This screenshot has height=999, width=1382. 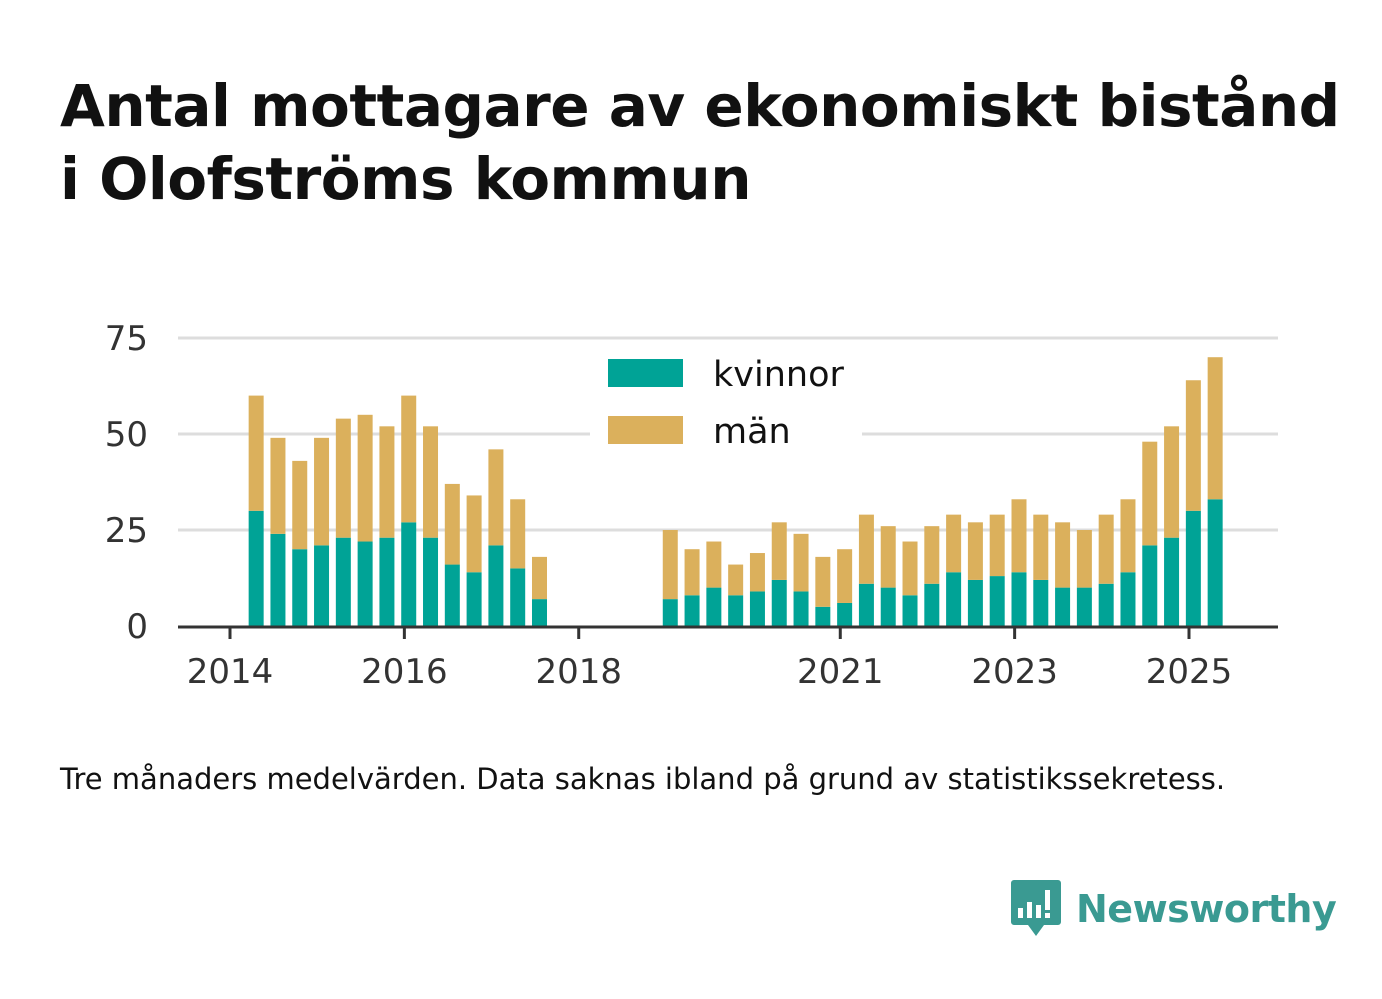 What do you see at coordinates (126, 435) in the screenshot?
I see `y-tick-label: 50` at bounding box center [126, 435].